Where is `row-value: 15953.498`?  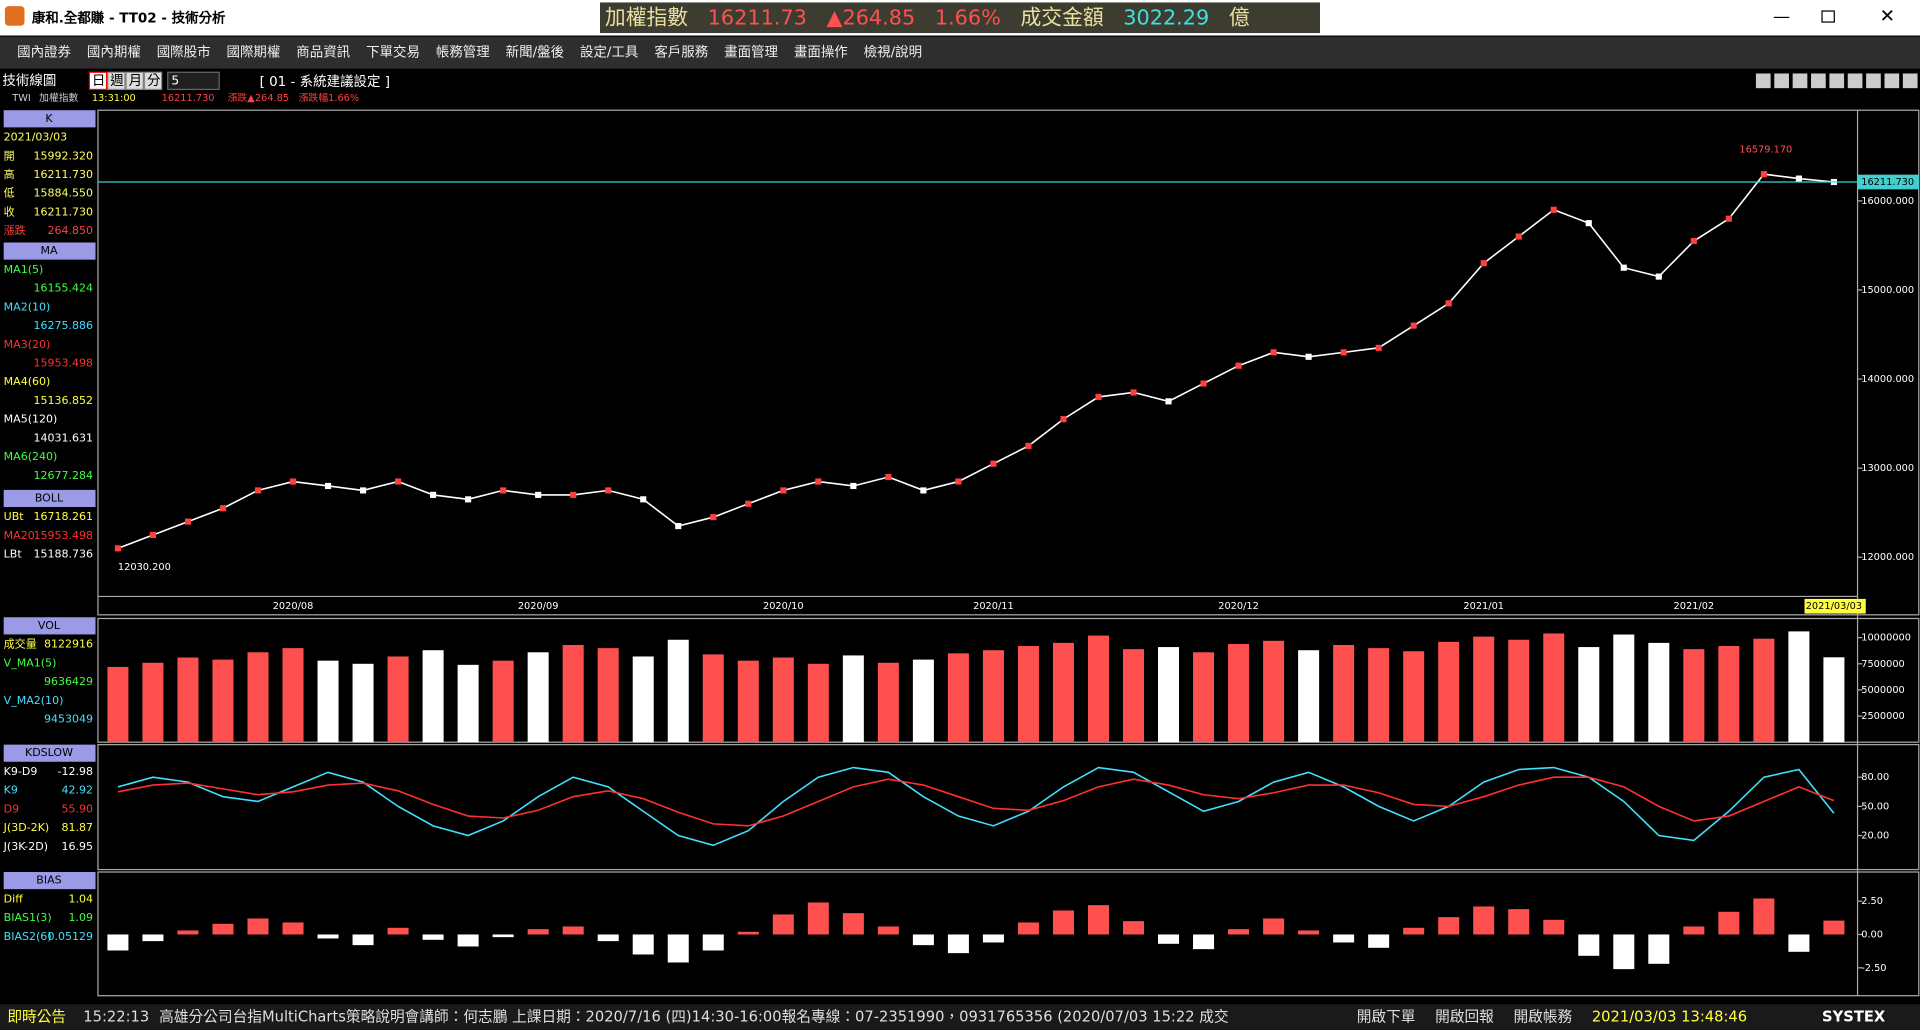
row-value: 15953.498 is located at coordinates (63, 362).